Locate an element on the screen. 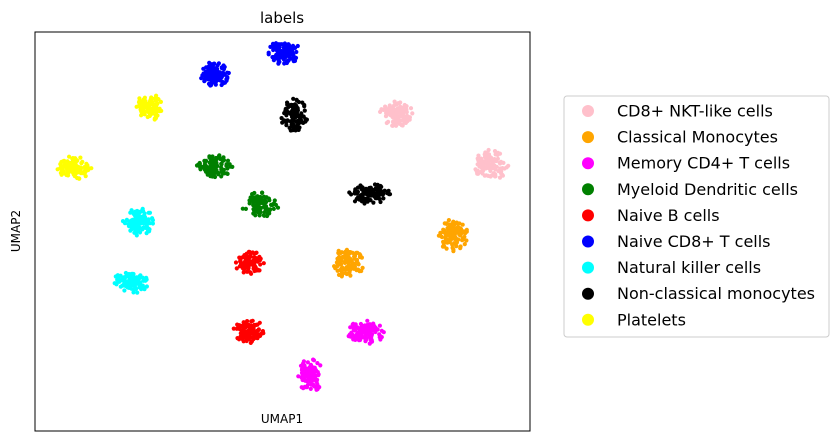 The width and height of the screenshot is (839, 436). y-axis-label: UMAP2 is located at coordinates (16, 231).